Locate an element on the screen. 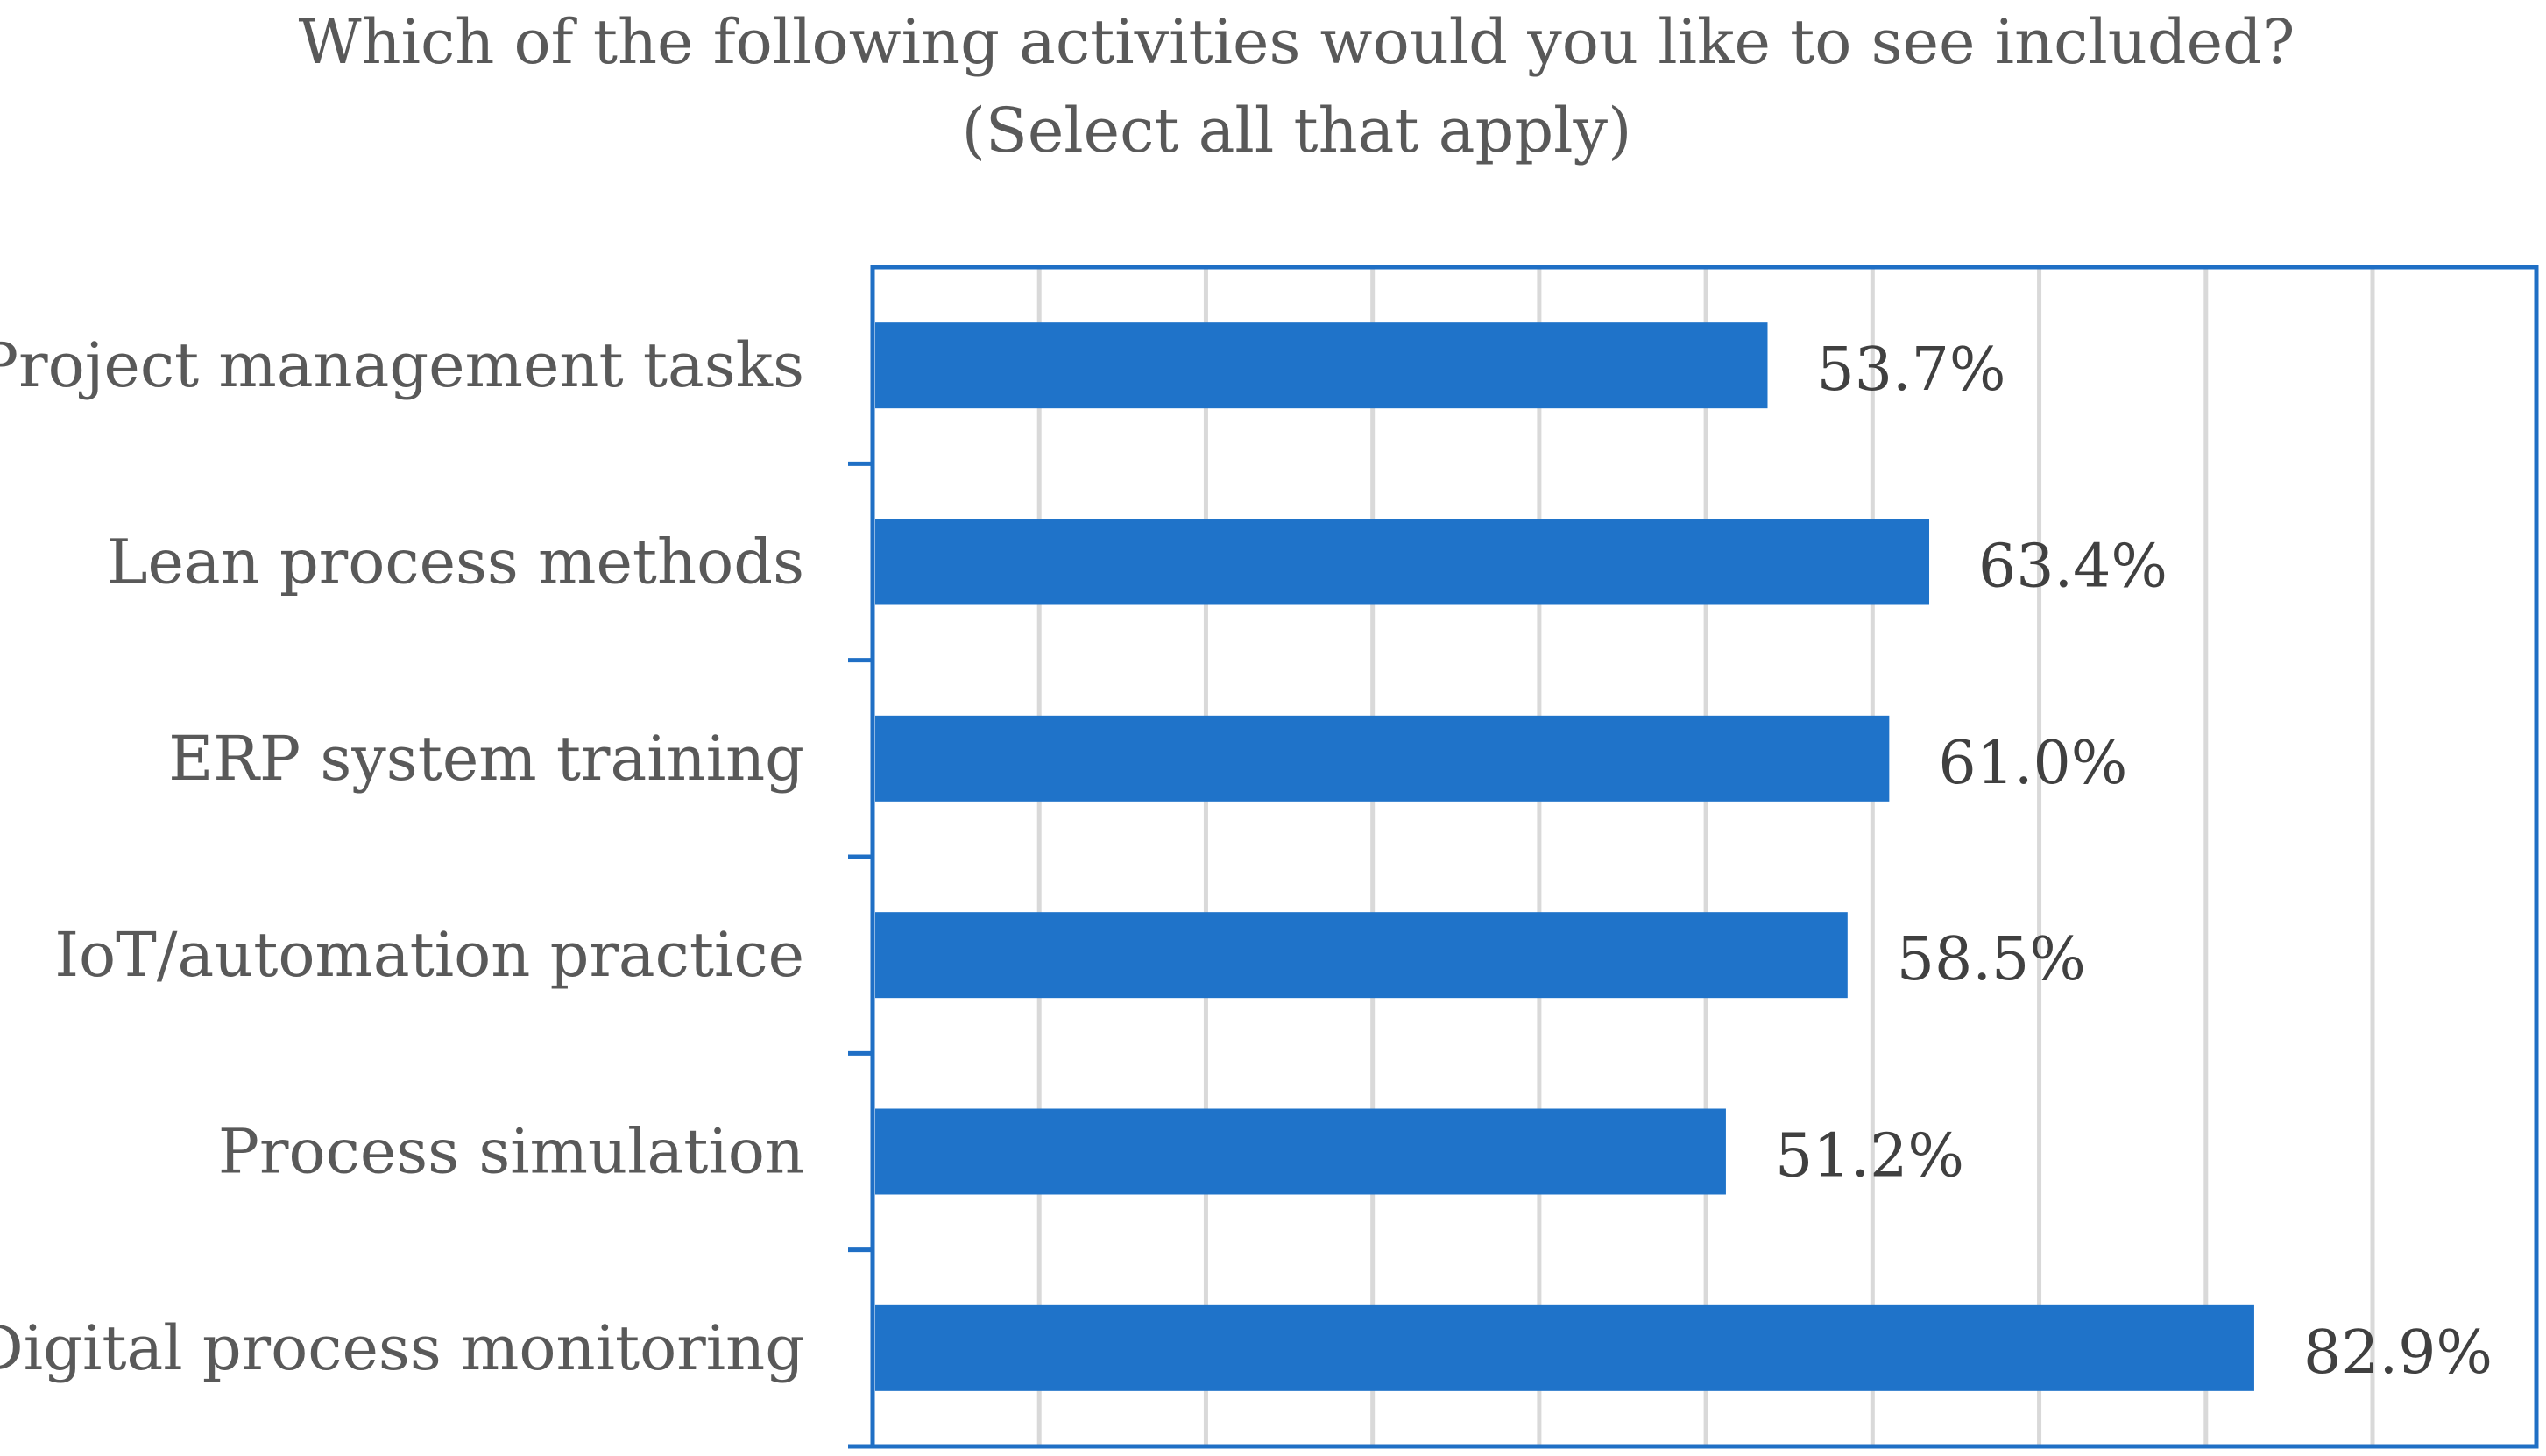 Image resolution: width=2546 pixels, height=1456 pixels. category-label: IoT/automation practice is located at coordinates (429, 955).